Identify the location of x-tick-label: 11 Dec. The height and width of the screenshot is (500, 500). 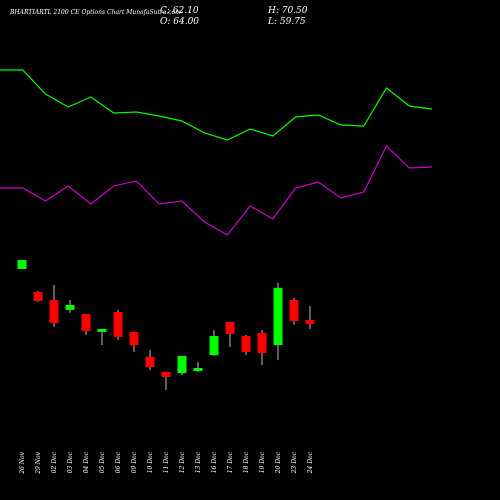
(166, 462).